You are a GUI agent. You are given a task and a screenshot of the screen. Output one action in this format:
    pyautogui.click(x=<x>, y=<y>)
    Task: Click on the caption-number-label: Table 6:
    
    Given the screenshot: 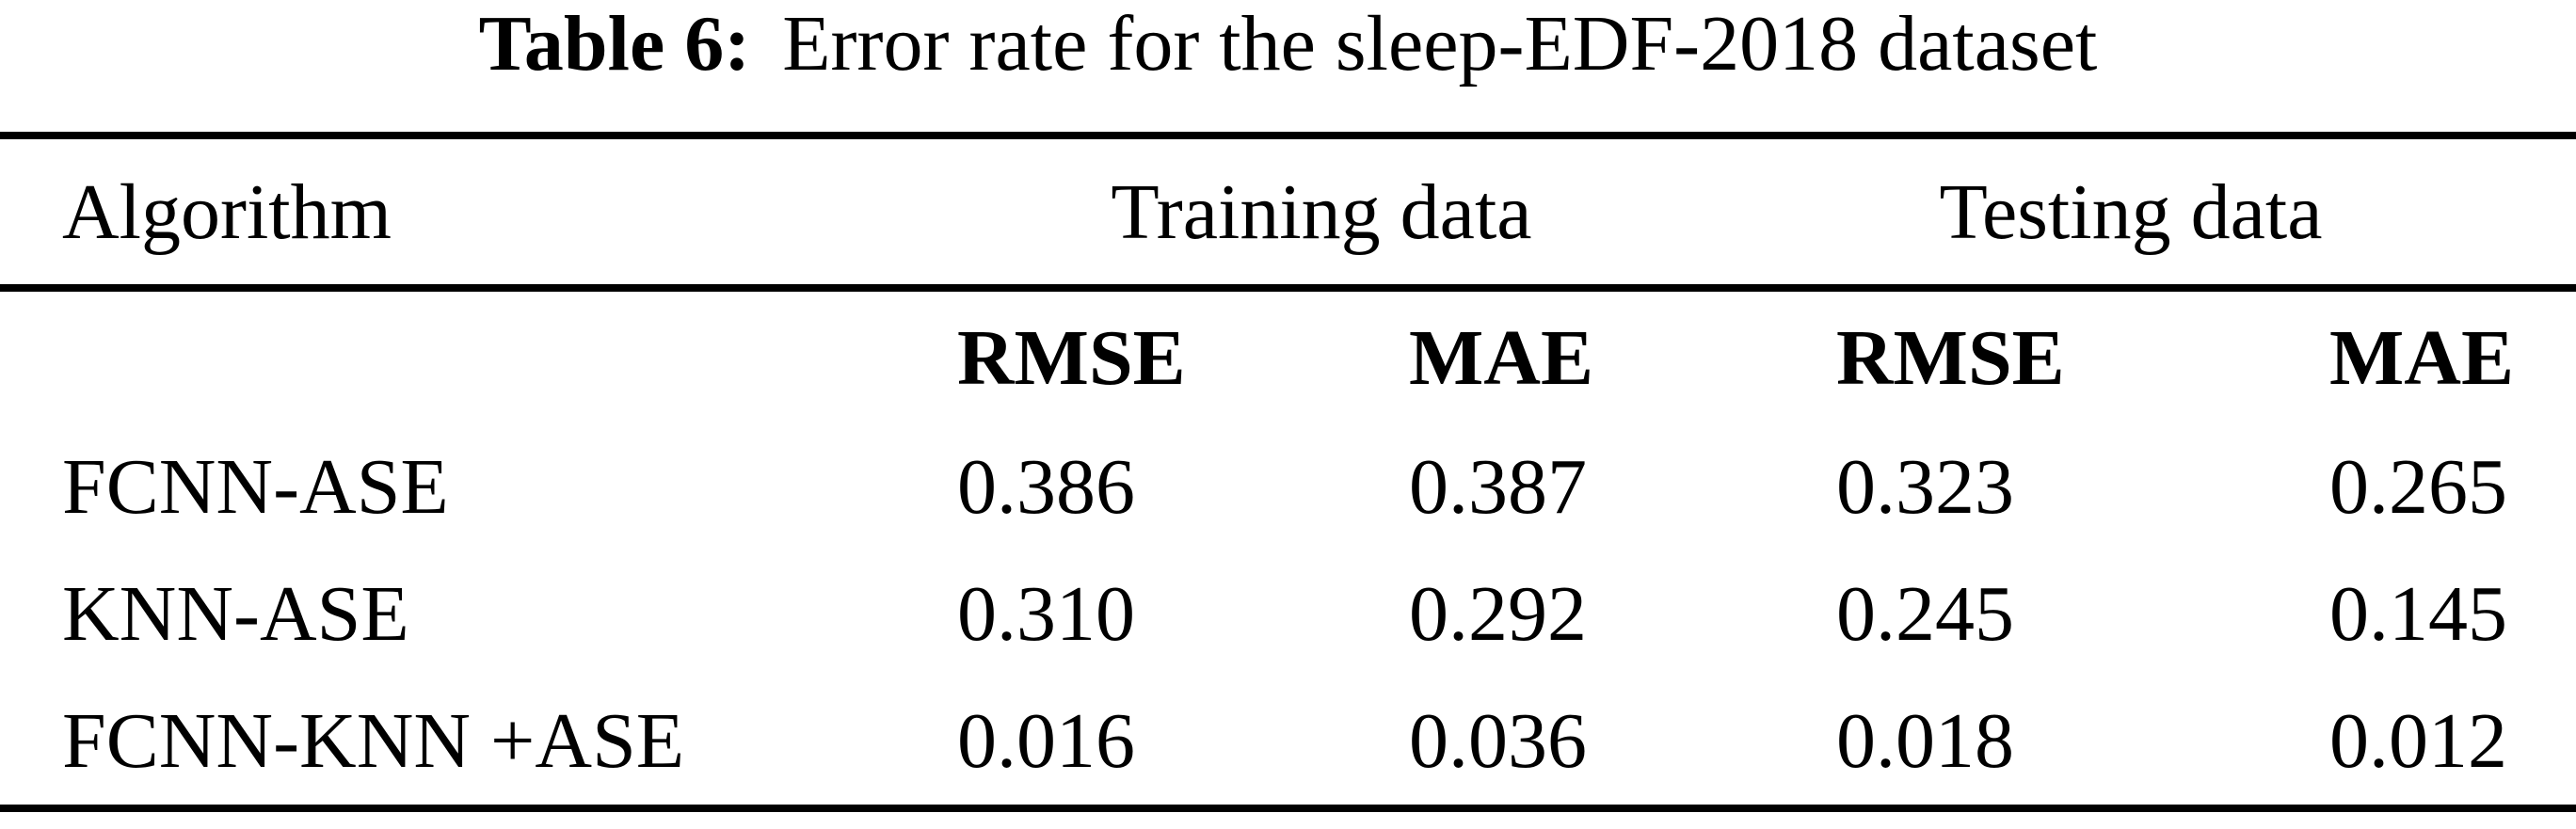 What is the action you would take?
    pyautogui.click(x=614, y=44)
    